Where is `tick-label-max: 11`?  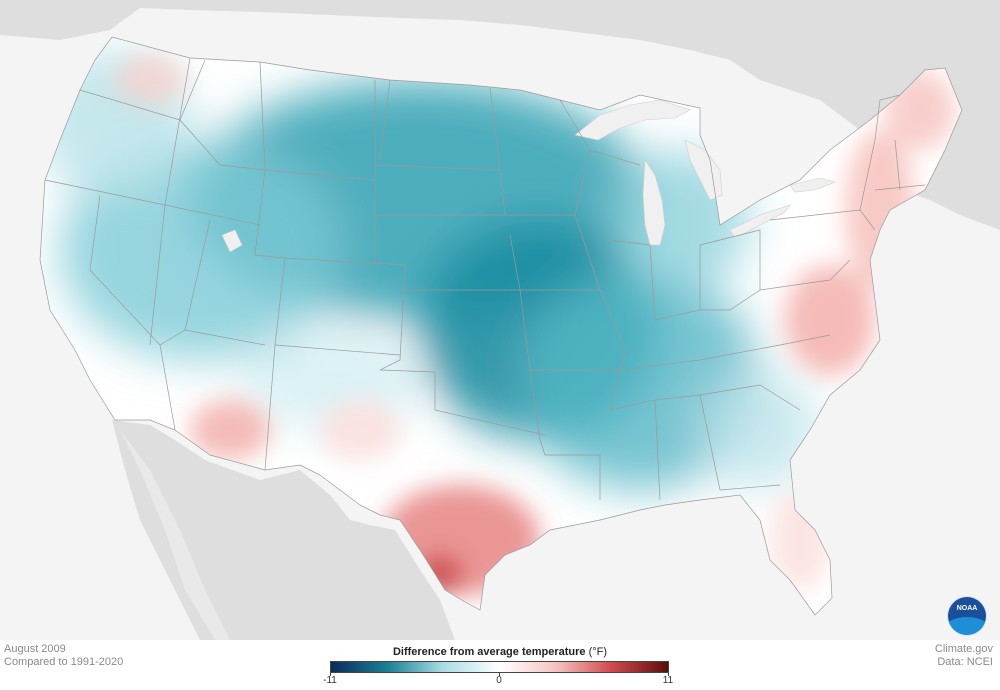 tick-label-max: 11 is located at coordinates (668, 680).